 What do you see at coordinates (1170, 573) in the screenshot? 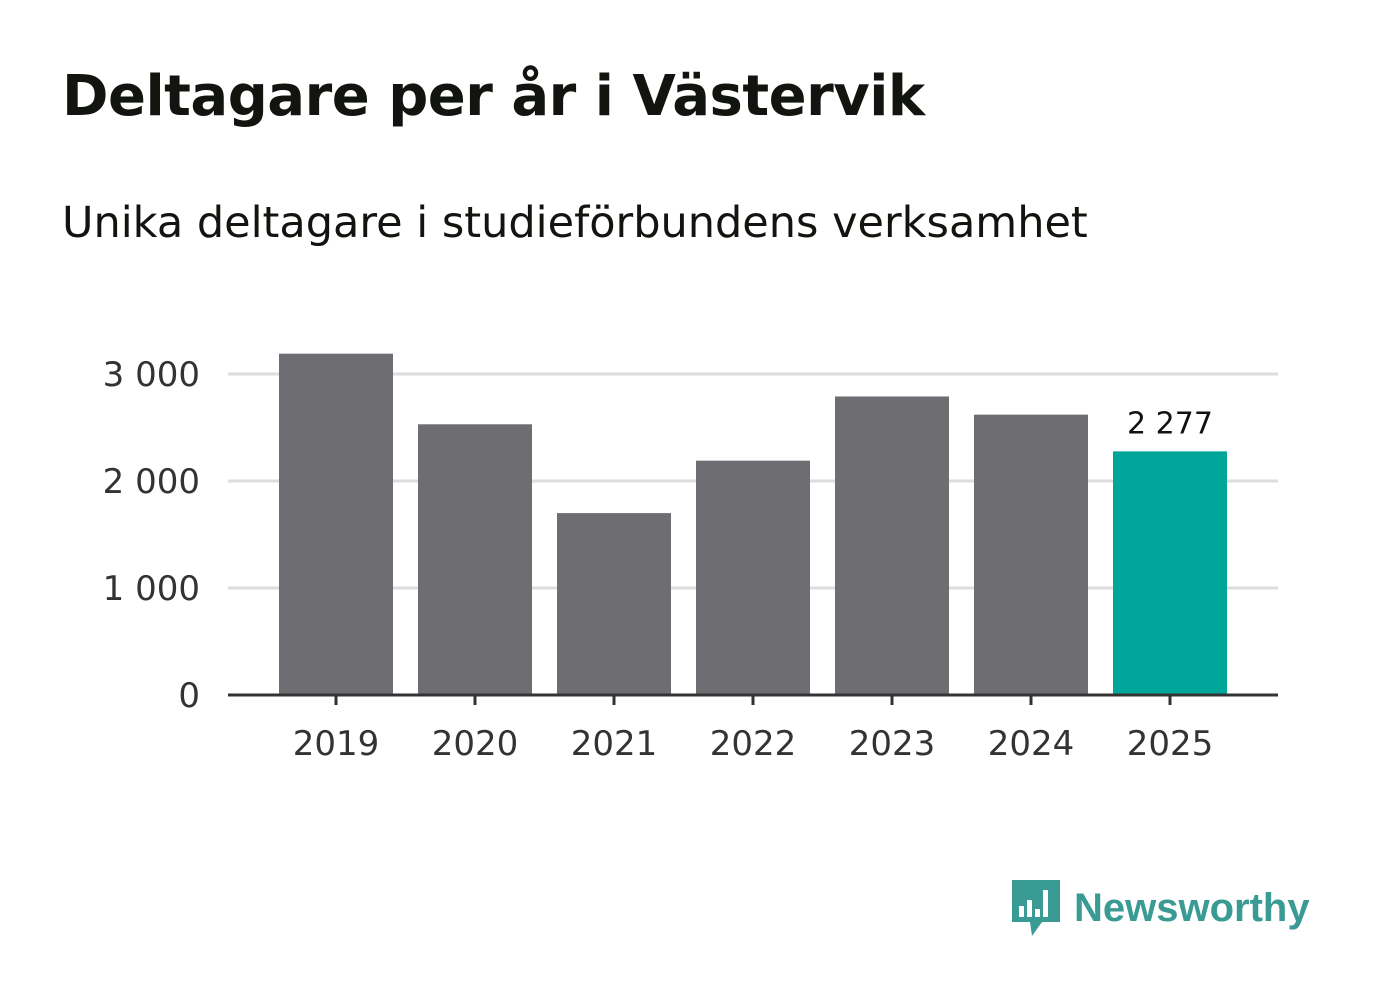
I see `bar-2025` at bounding box center [1170, 573].